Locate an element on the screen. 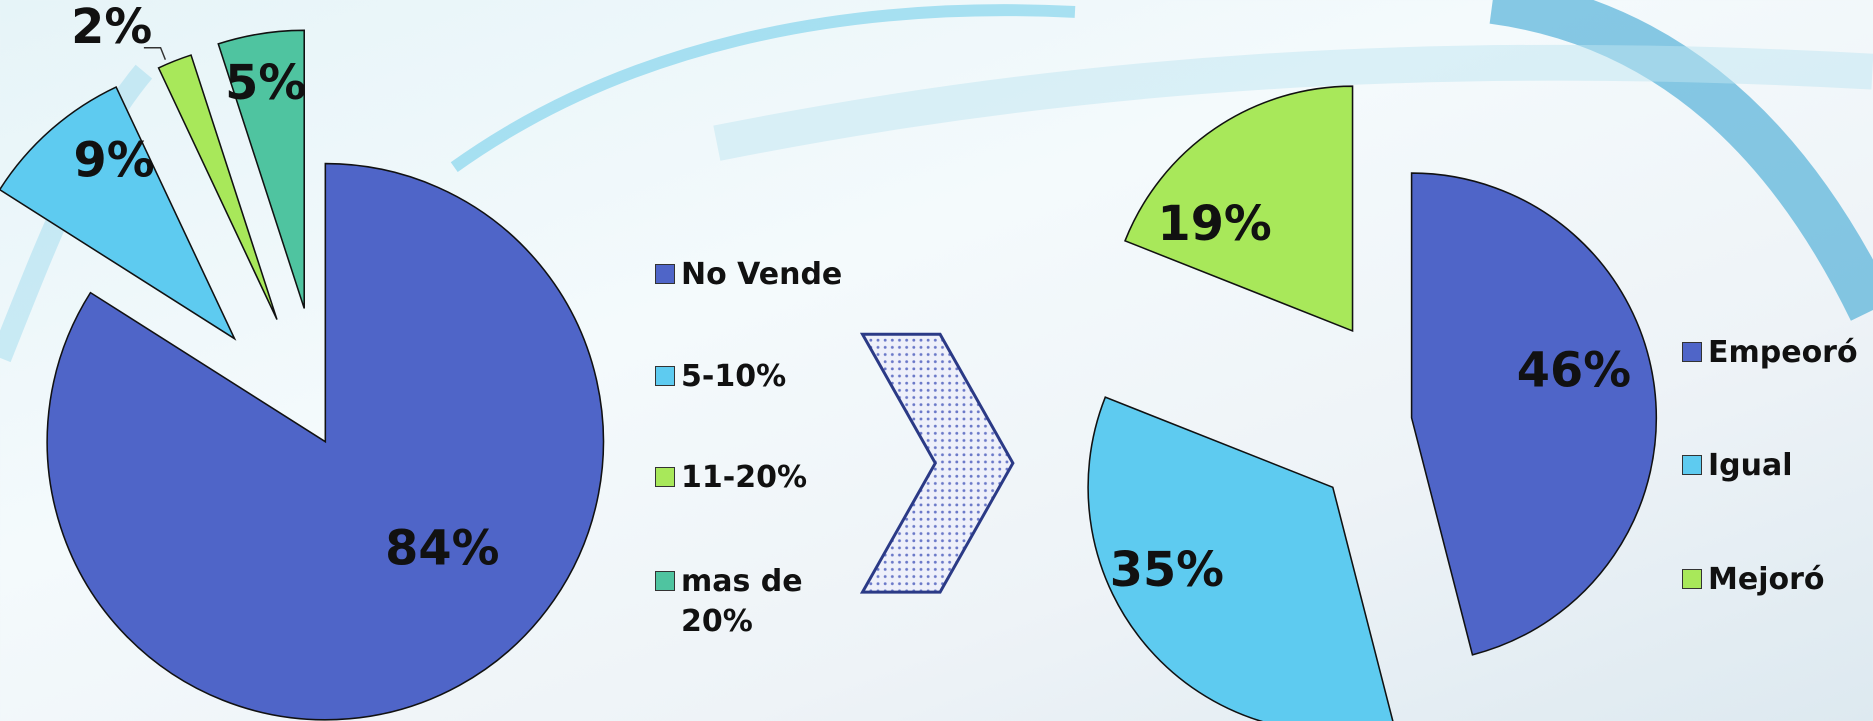 This screenshot has height=721, width=1873. data-label: 9% is located at coordinates (114, 161).